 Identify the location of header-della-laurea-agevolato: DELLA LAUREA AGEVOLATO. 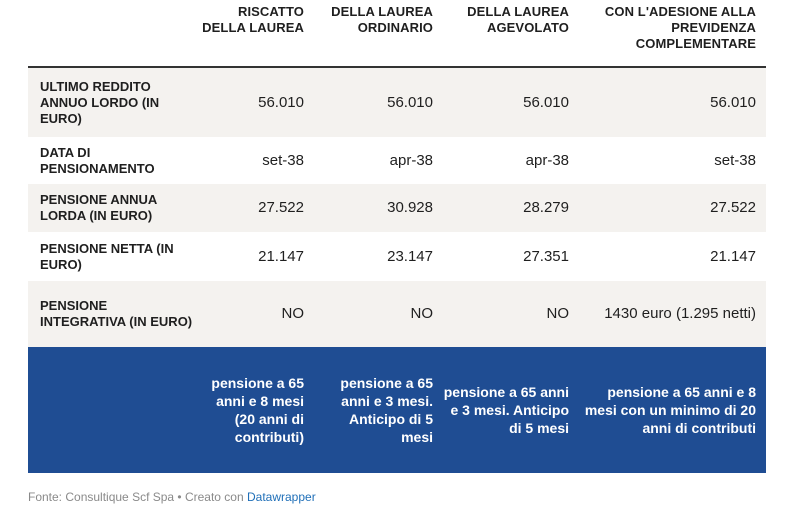
(511, 34).